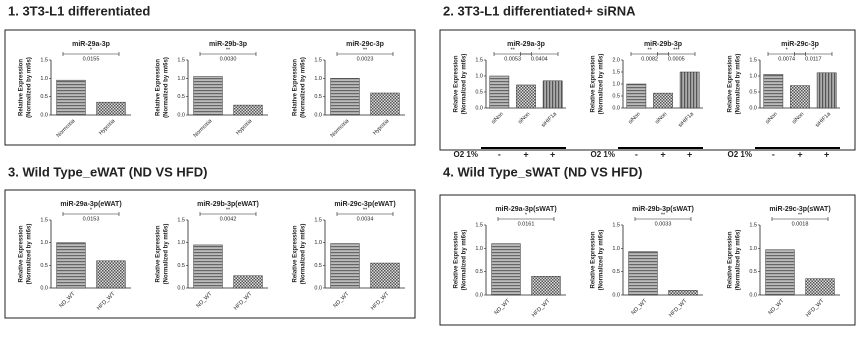  Describe the element at coordinates (228, 204) in the screenshot. I see `chart-title: miR-29b-3p(eWAT)` at that location.